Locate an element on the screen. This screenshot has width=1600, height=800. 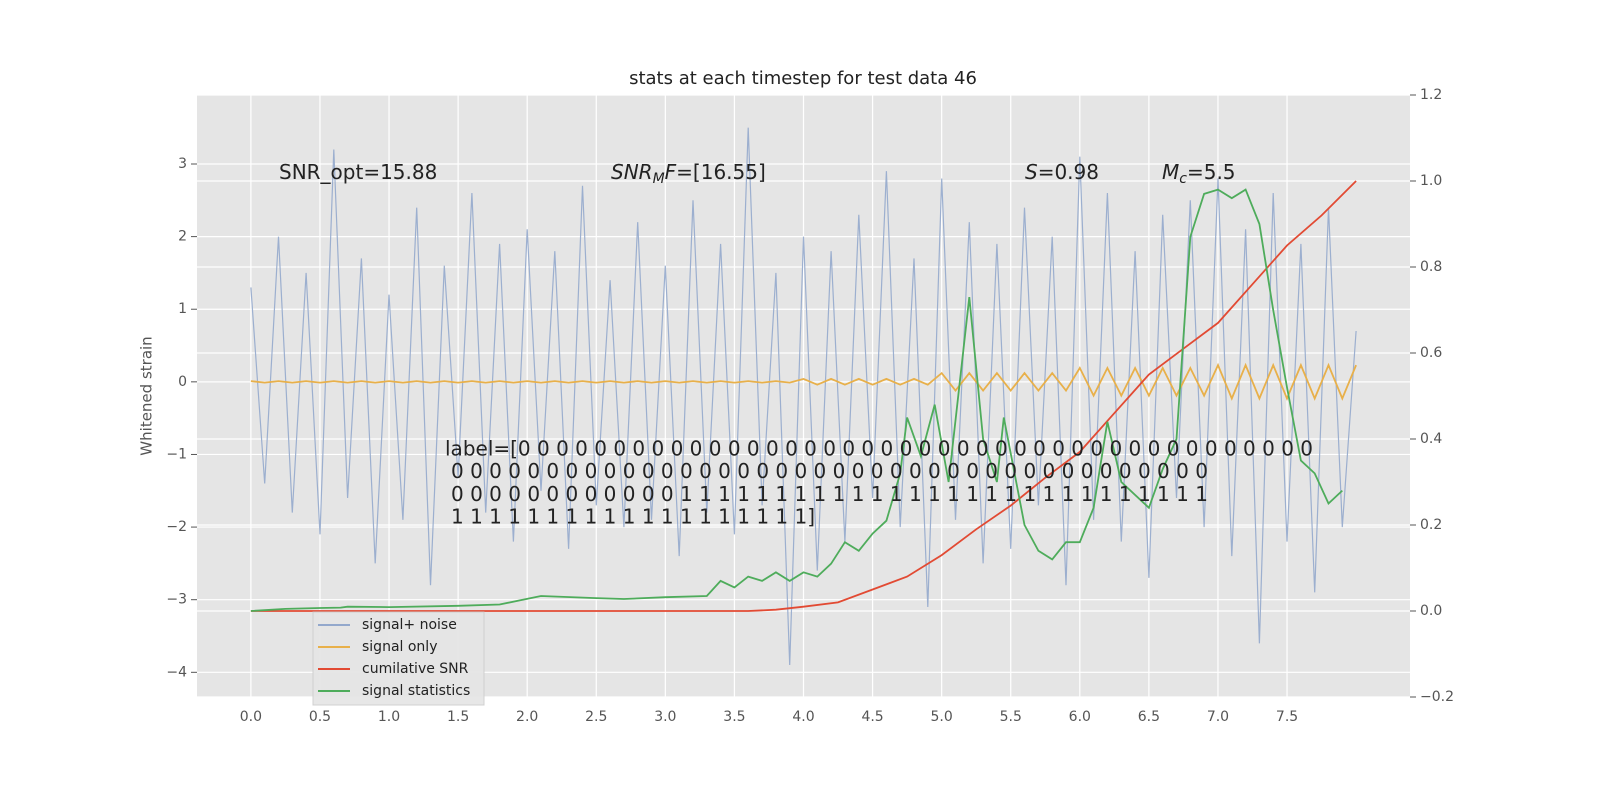
x-tick-label: 6.5 is located at coordinates (1149, 717).